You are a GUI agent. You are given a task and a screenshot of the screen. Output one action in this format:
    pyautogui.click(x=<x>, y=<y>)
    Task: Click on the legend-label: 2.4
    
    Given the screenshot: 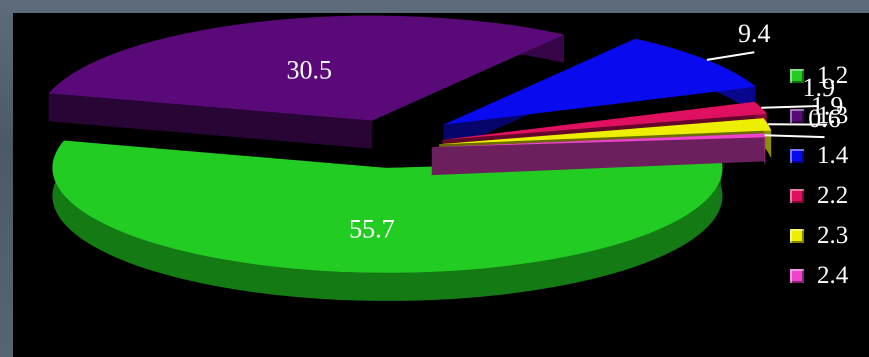 What is the action you would take?
    pyautogui.click(x=833, y=275)
    